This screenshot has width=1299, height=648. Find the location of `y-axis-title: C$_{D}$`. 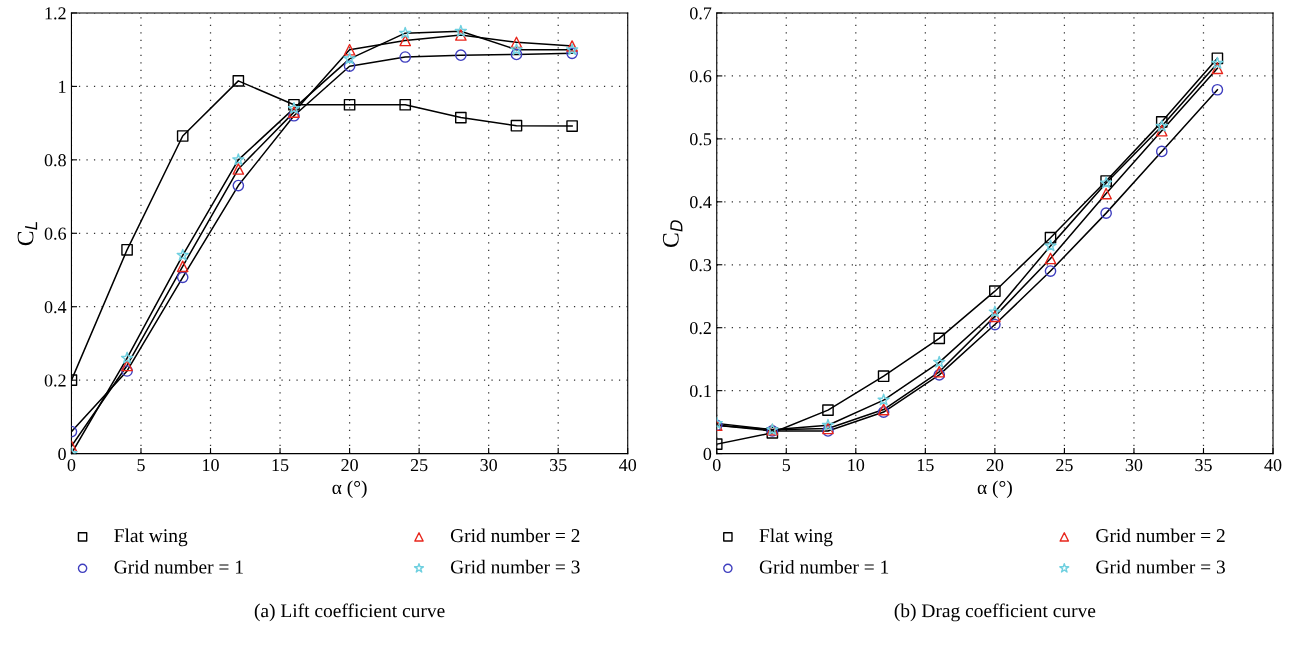

y-axis-title: C$_{D}$ is located at coordinates (672, 234).